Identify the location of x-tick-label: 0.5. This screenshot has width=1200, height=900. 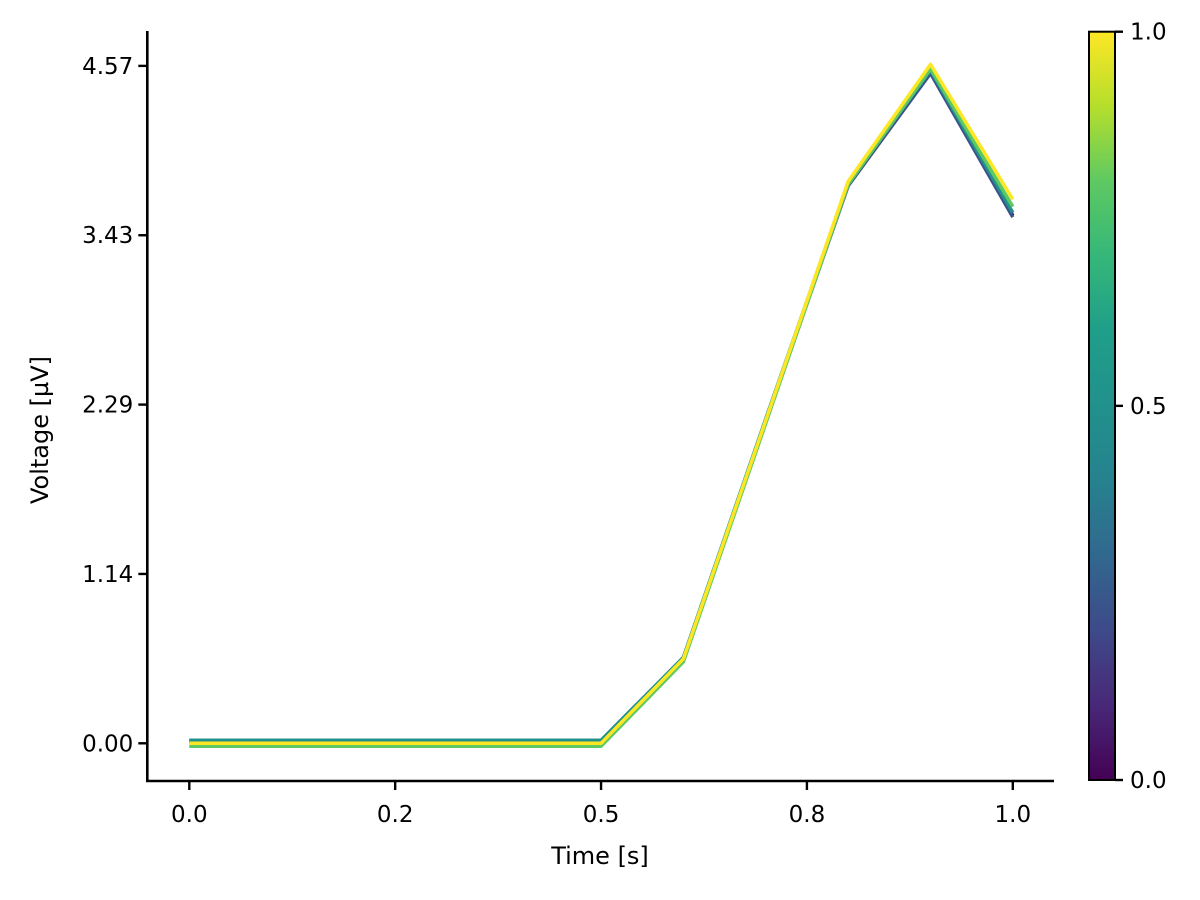
(601, 815).